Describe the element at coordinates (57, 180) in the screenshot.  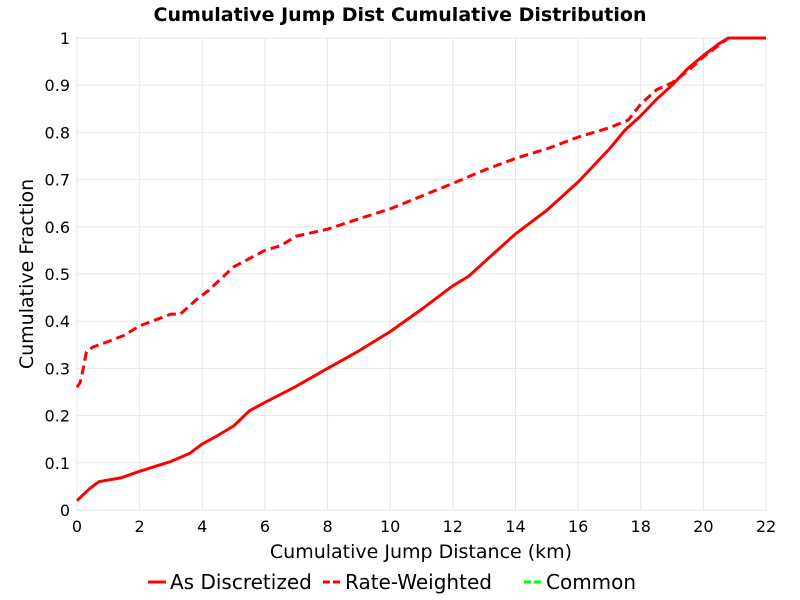
I see `y-tick-label: 0.7` at that location.